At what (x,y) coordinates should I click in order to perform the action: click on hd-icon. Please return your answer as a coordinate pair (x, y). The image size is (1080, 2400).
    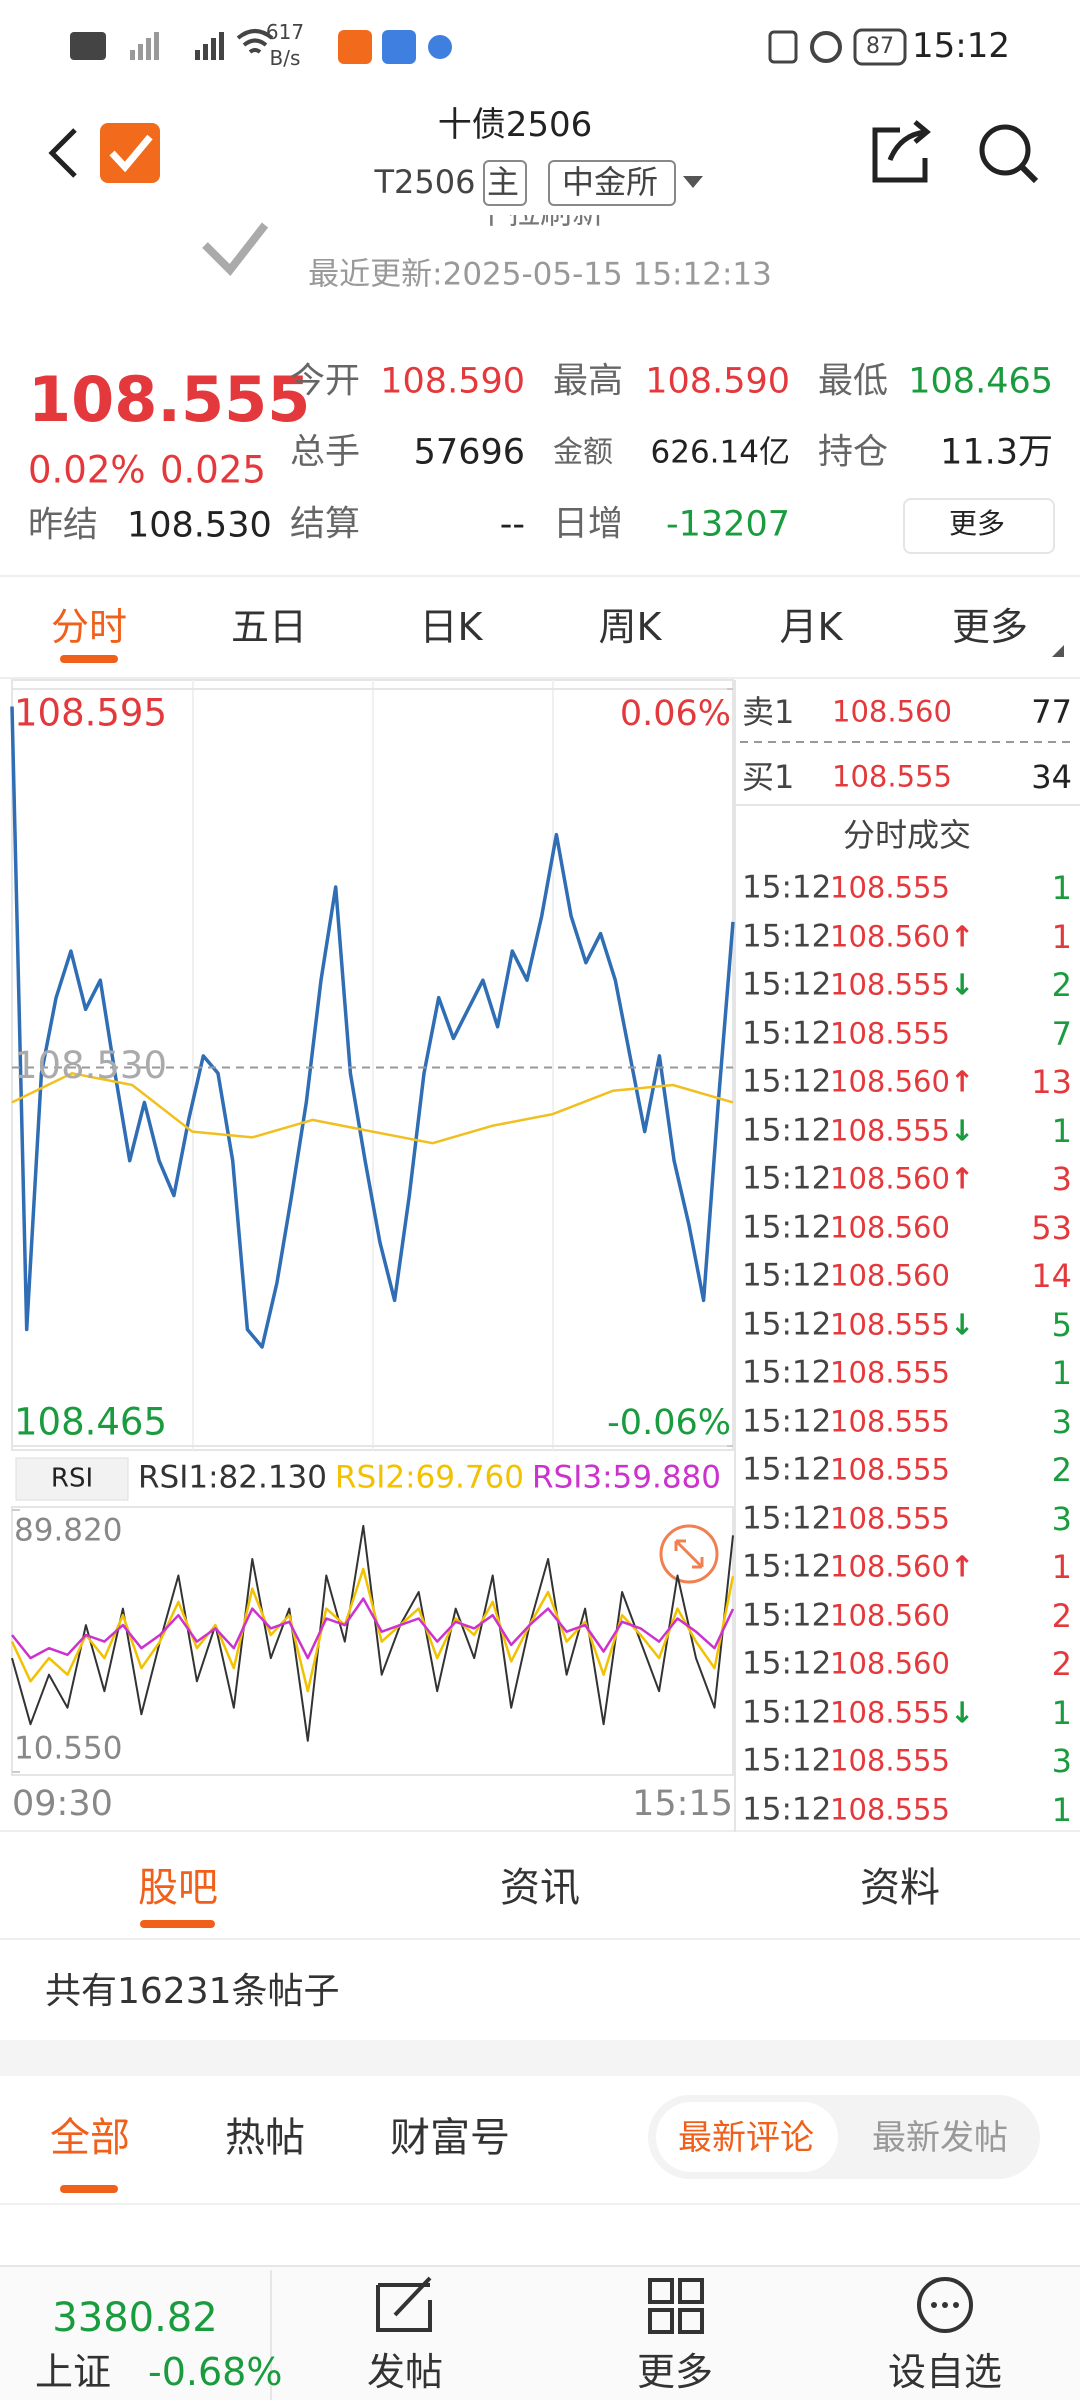
    Looking at the image, I should click on (88, 46).